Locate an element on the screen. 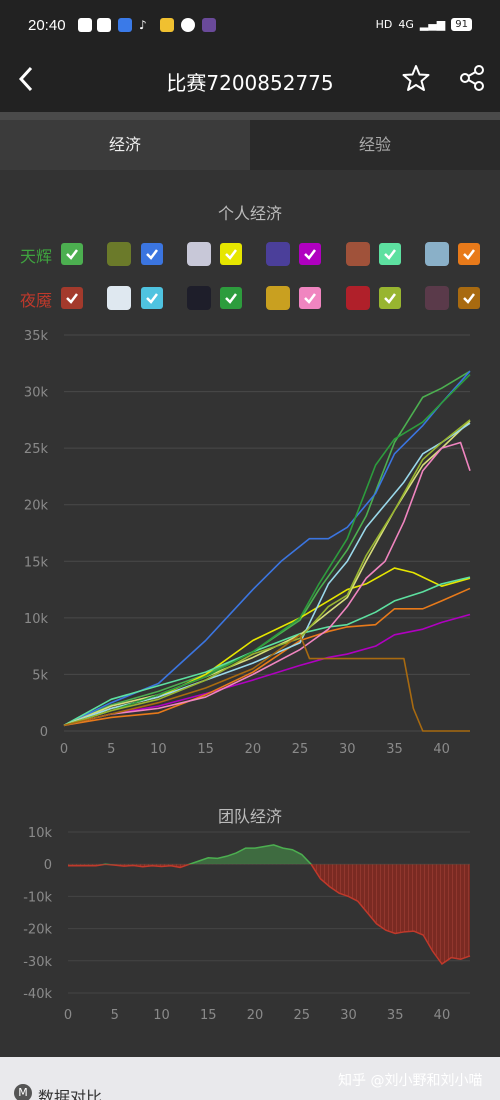  advantage-area-dire is located at coordinates (269, 914).